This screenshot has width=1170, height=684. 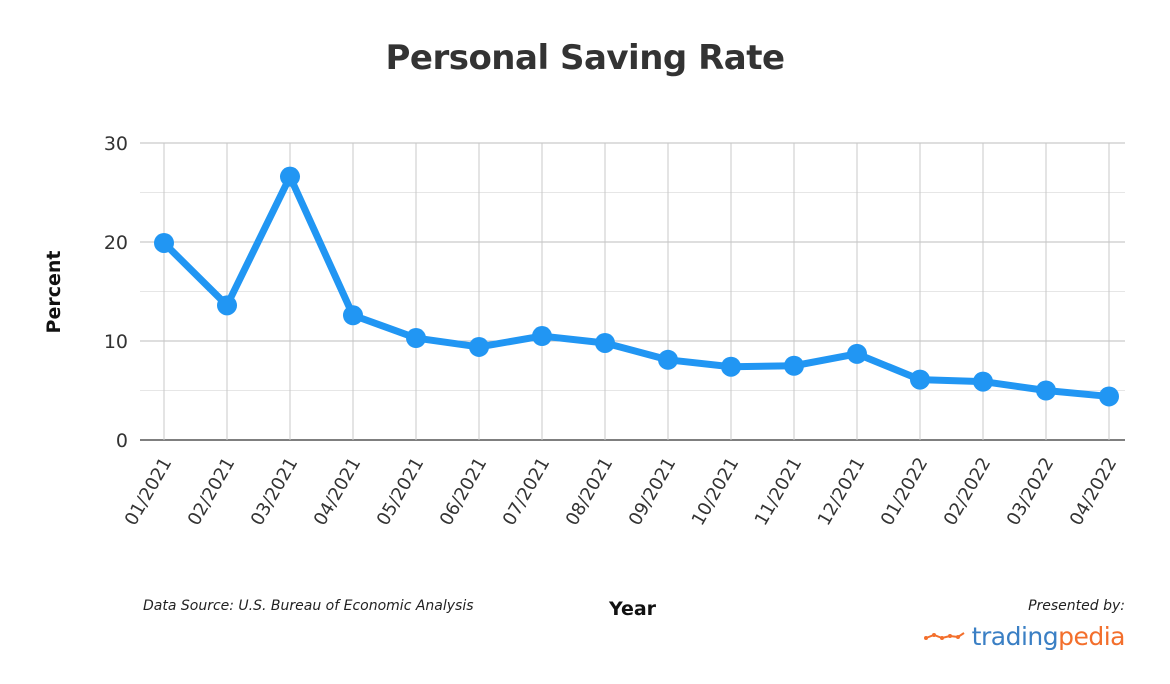 What do you see at coordinates (54, 292) in the screenshot?
I see `y-axis-label: Percent` at bounding box center [54, 292].